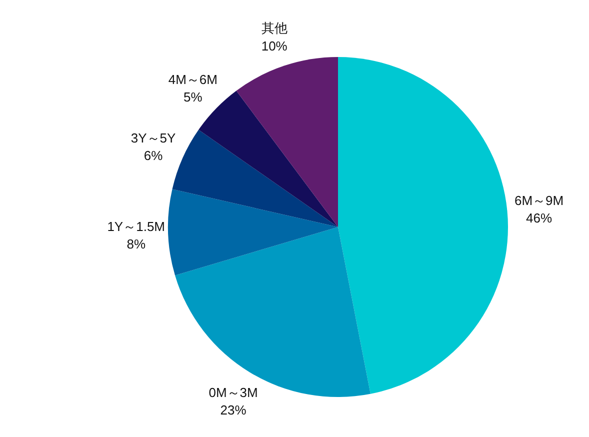 The image size is (589, 437). Describe the element at coordinates (154, 156) in the screenshot. I see `data-label: 6%` at that location.